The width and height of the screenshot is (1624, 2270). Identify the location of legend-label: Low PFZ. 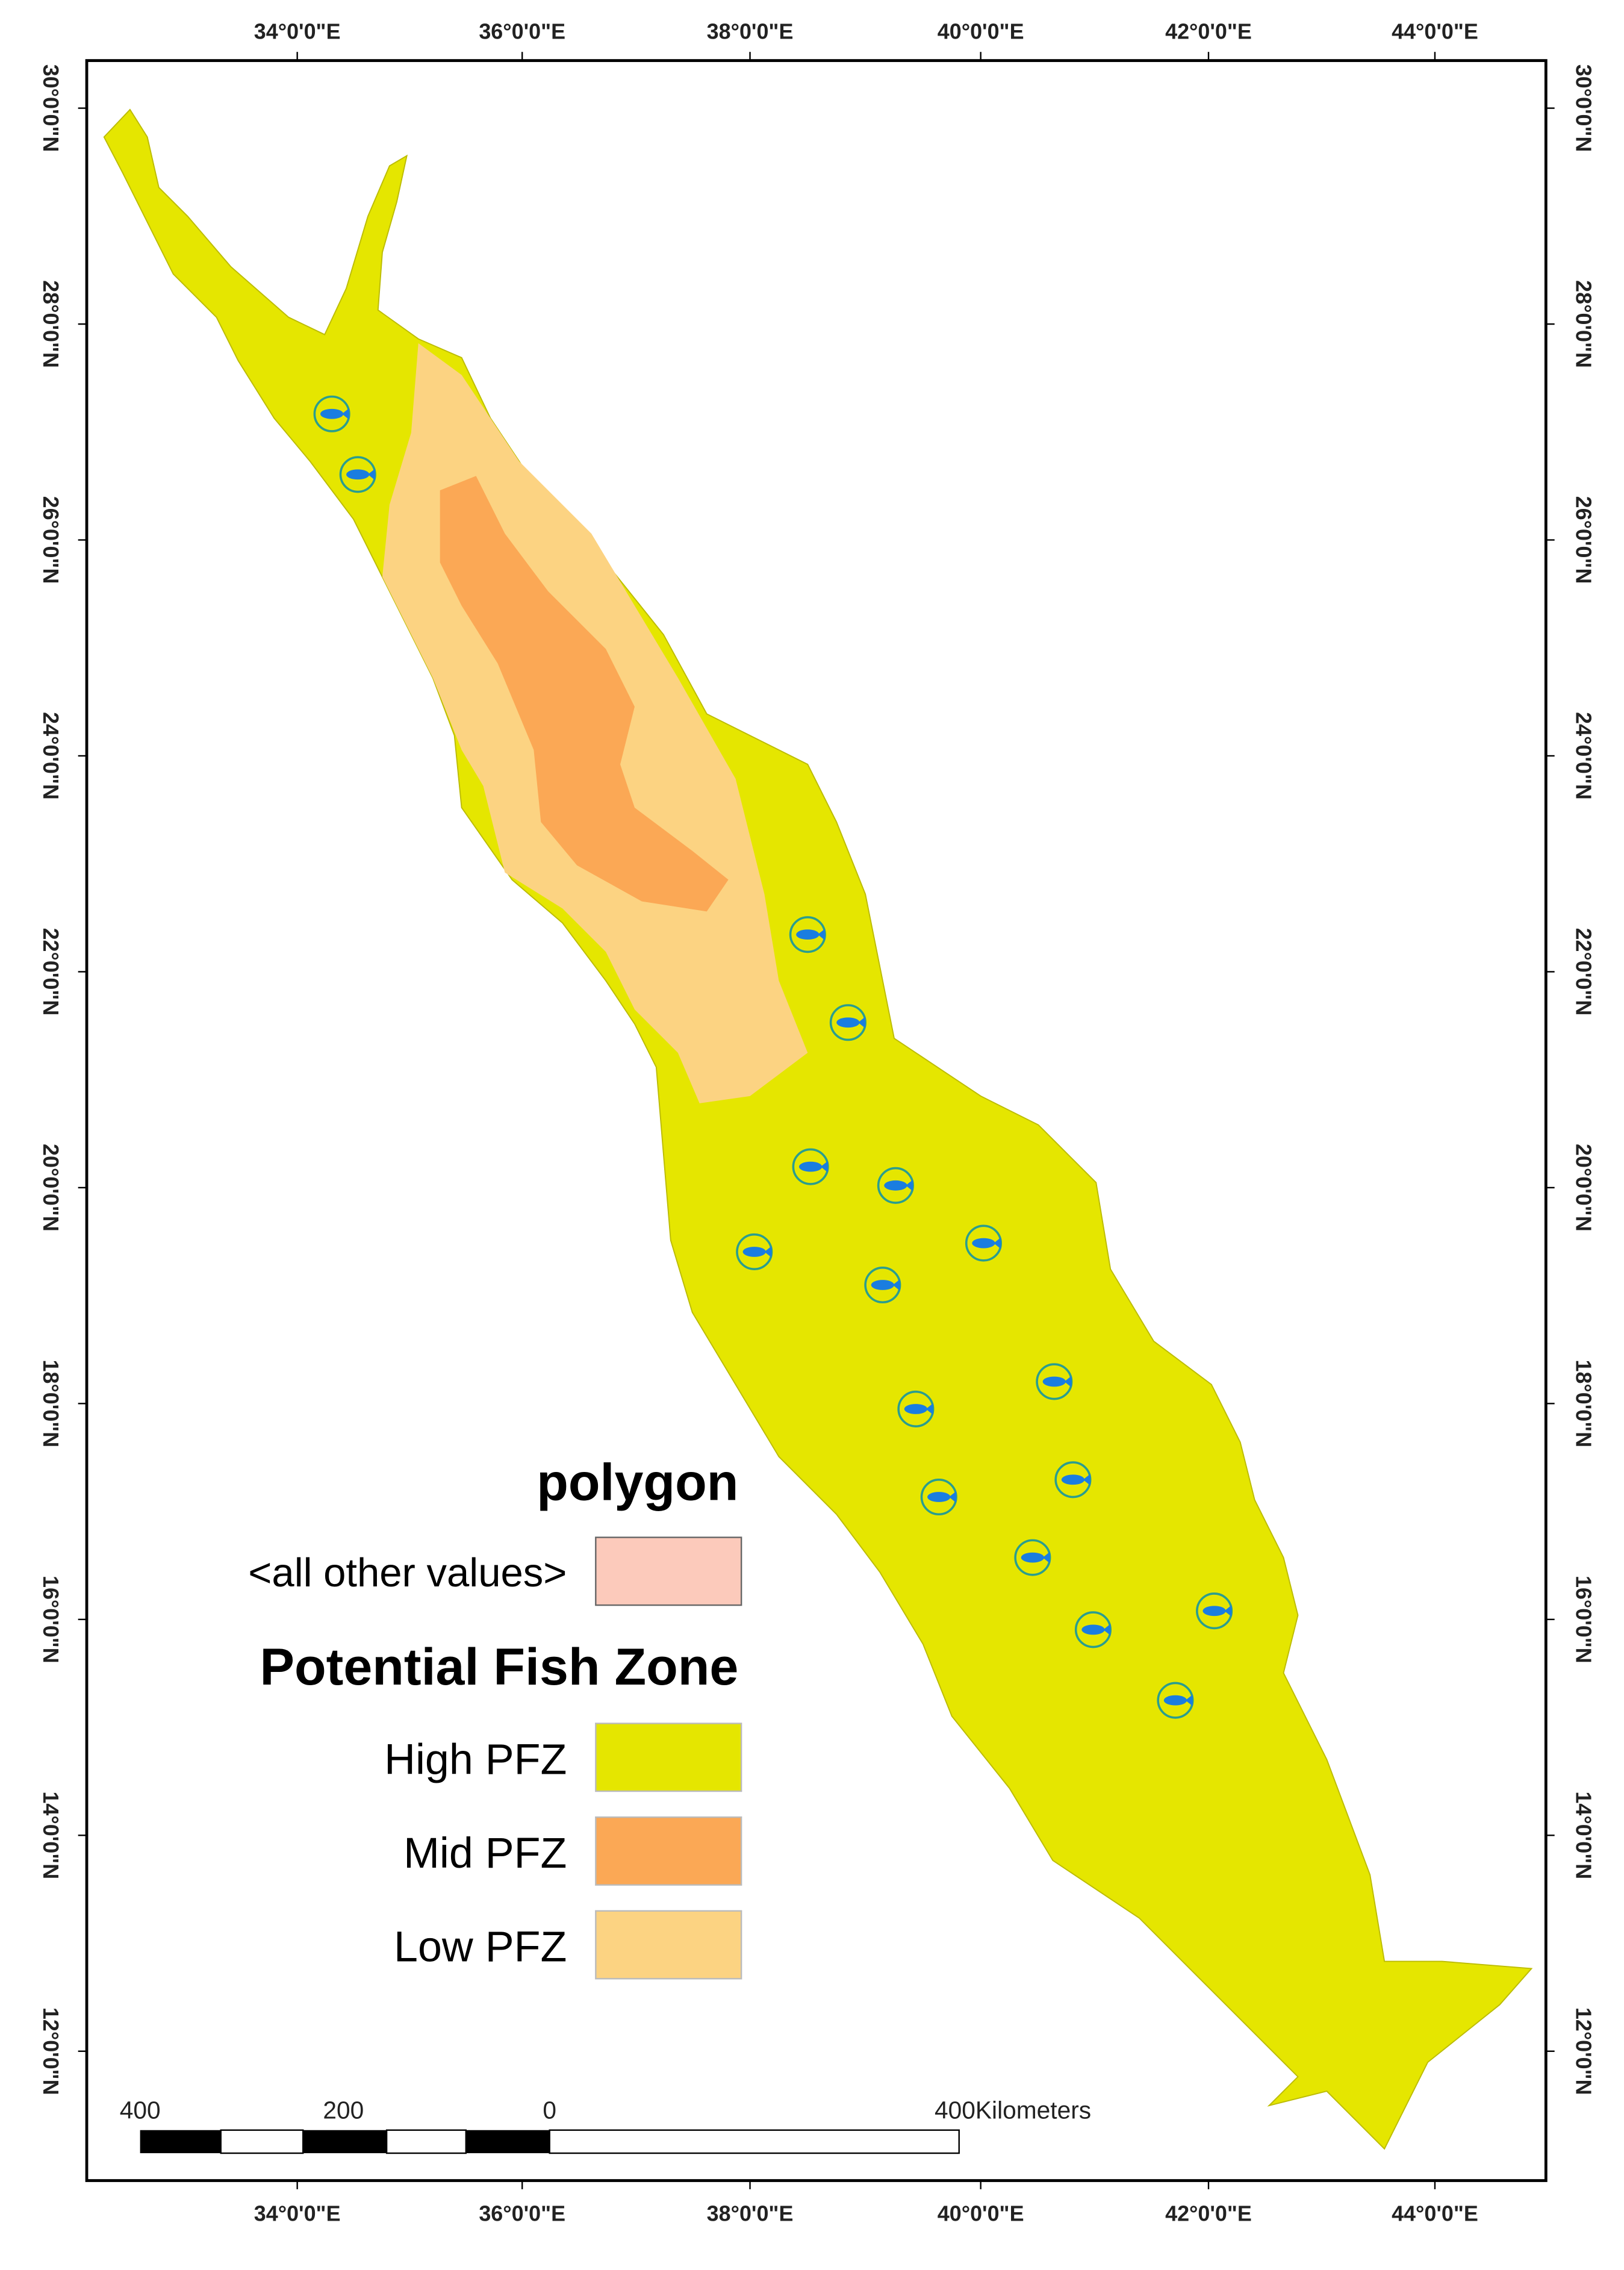
(481, 1947).